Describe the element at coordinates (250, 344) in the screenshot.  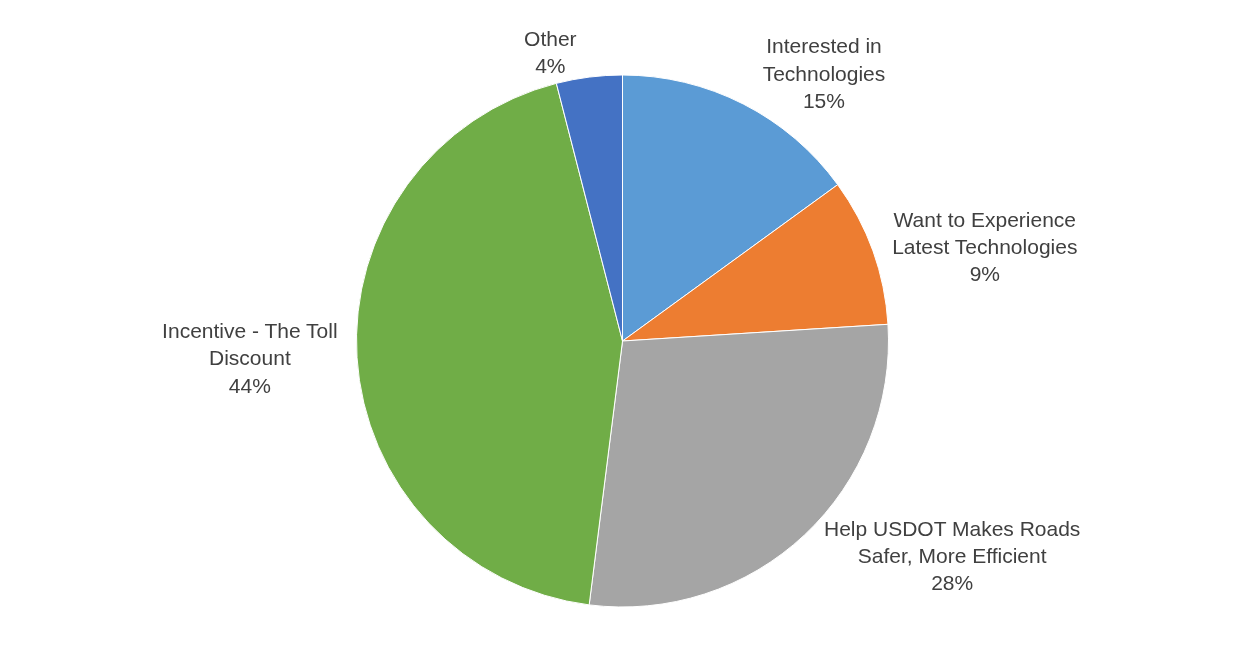
I see `slice-label: Incentive - The Toll Discount` at that location.